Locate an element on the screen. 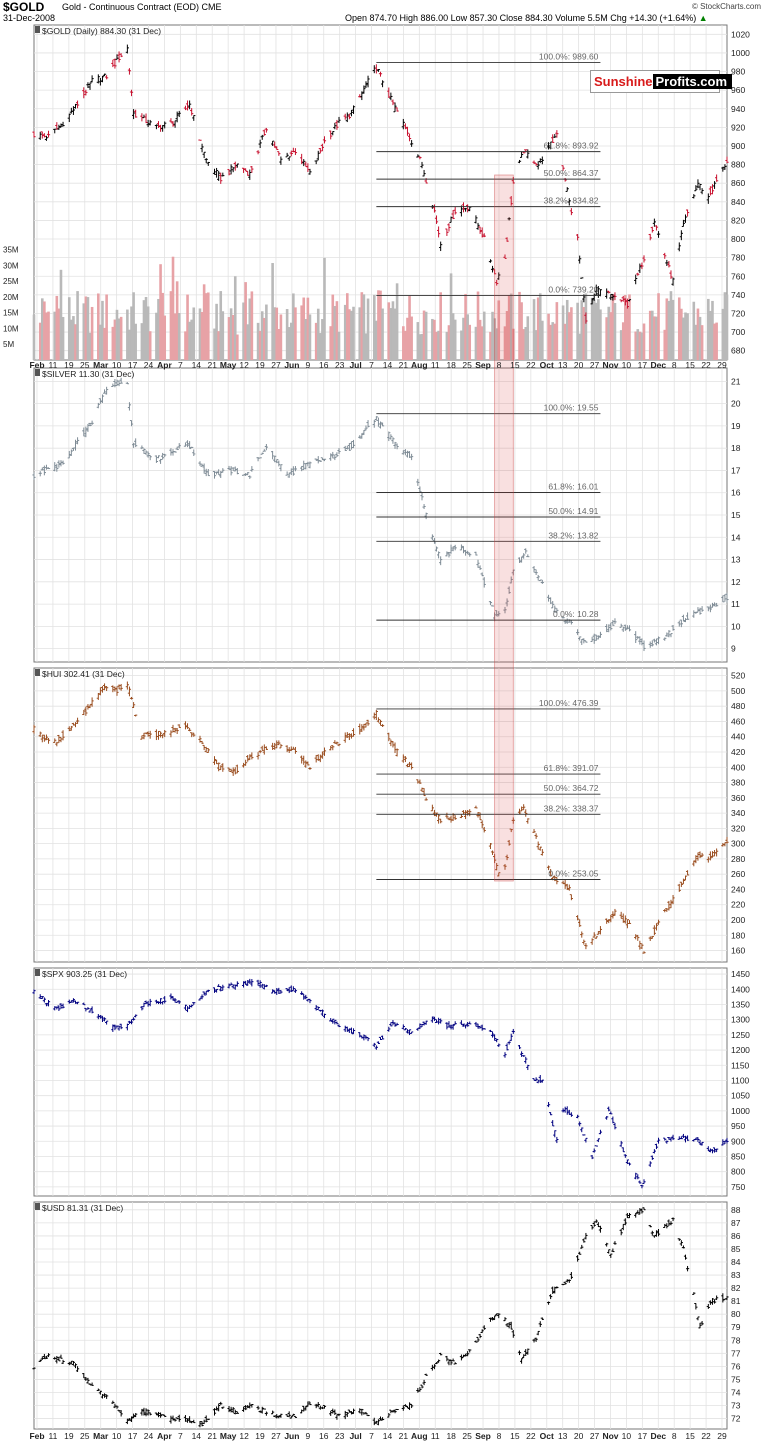 Image resolution: width=765 pixels, height=1445 pixels. panel-label-hui: $HUI 302.41 (31 Dec) is located at coordinates (83, 674).